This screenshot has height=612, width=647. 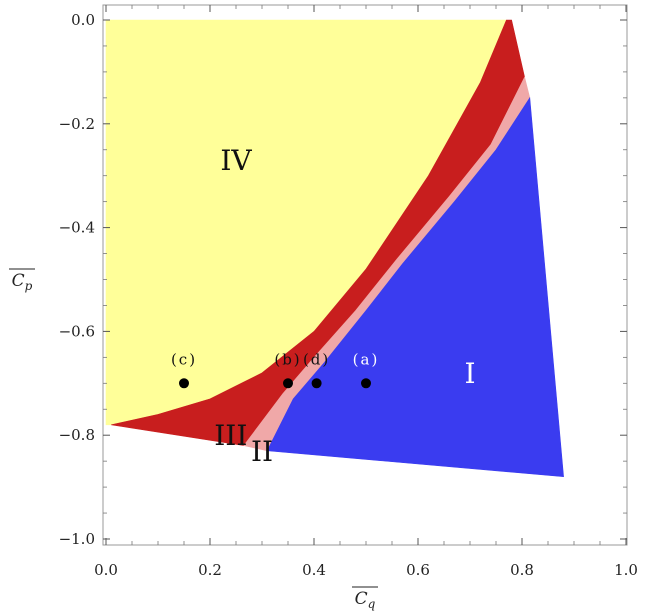 I want to click on region-label-III: III, so click(x=230, y=435).